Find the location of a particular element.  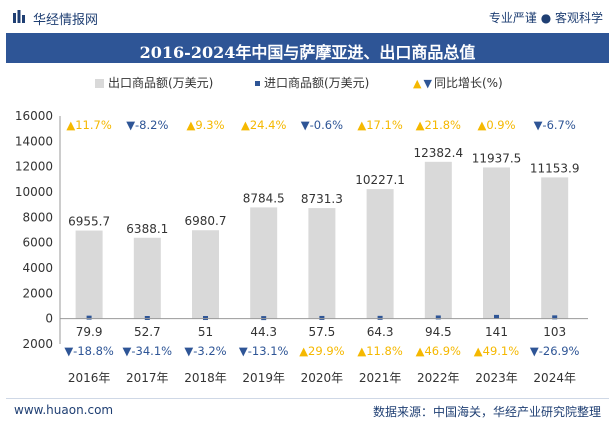

header-bar: 华经情报网 专业严谨 ● 客观科学 is located at coordinates (307, 16).